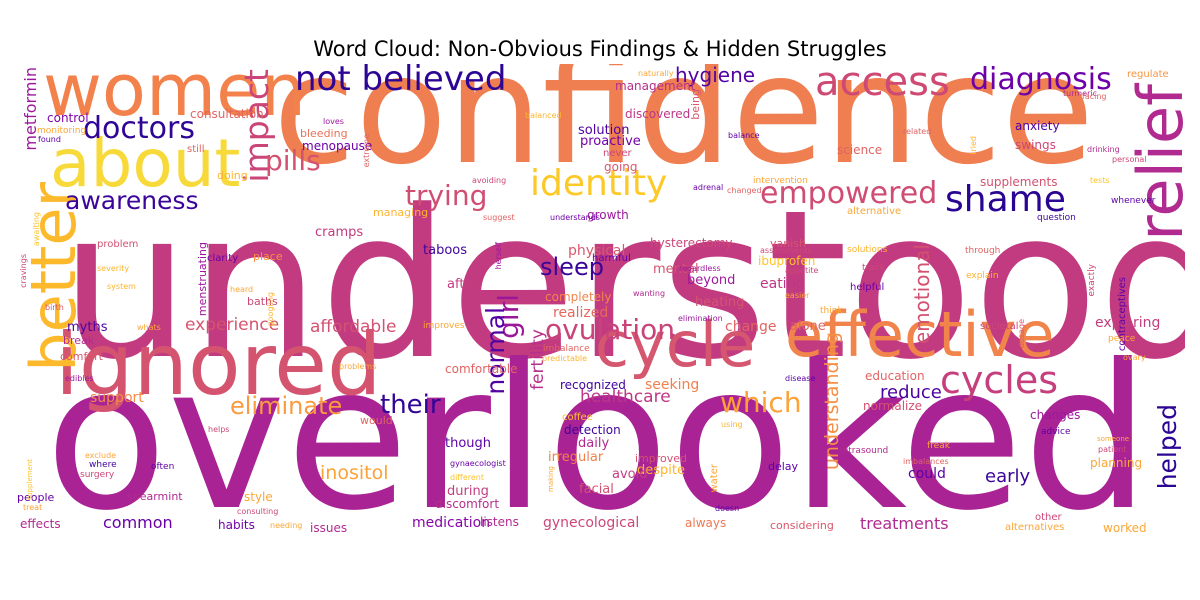 This screenshot has width=1200, height=600. I want to click on word-coffee: coffee, so click(577, 417).